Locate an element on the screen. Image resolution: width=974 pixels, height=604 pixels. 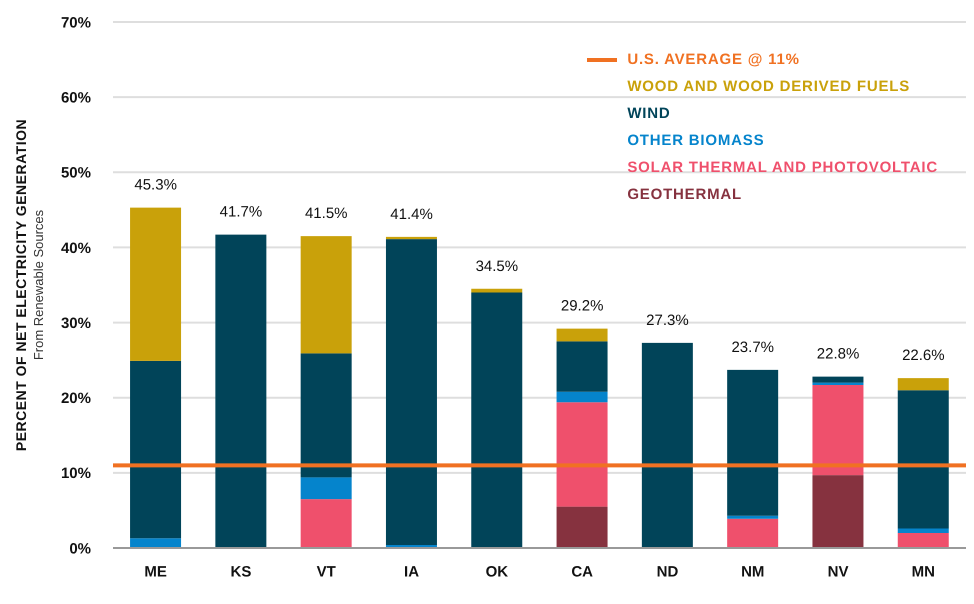
y-tick-label: 30% is located at coordinates (75, 323).